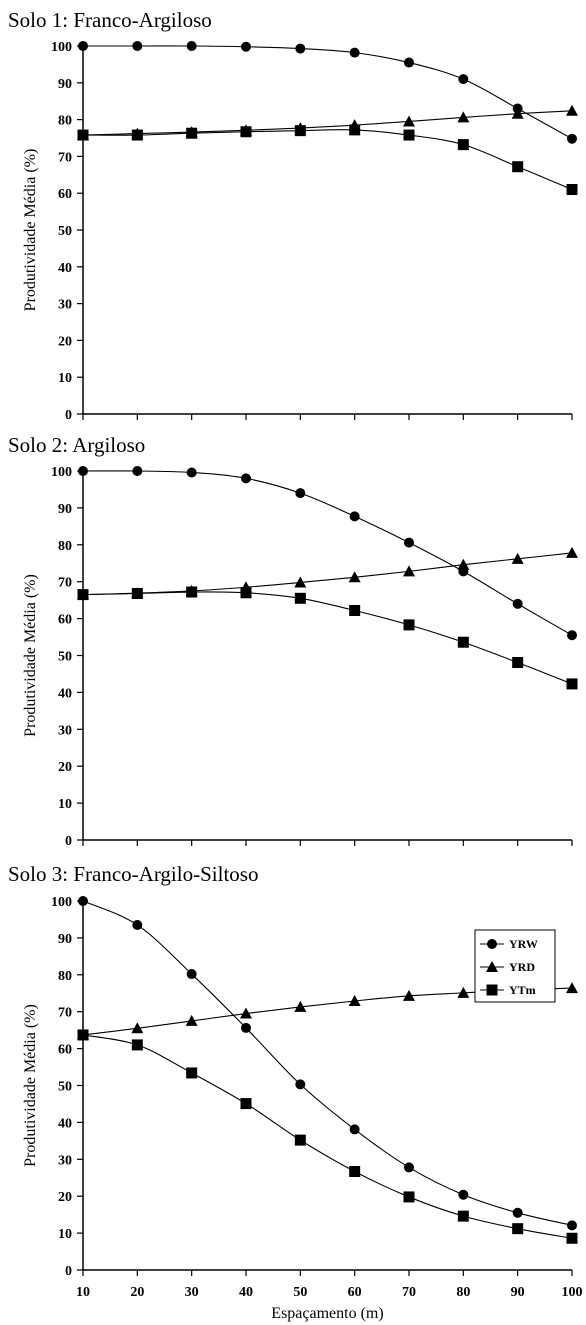 Image resolution: width=586 pixels, height=1325 pixels. I want to click on y-tick-label: 20, so click(65, 1197).